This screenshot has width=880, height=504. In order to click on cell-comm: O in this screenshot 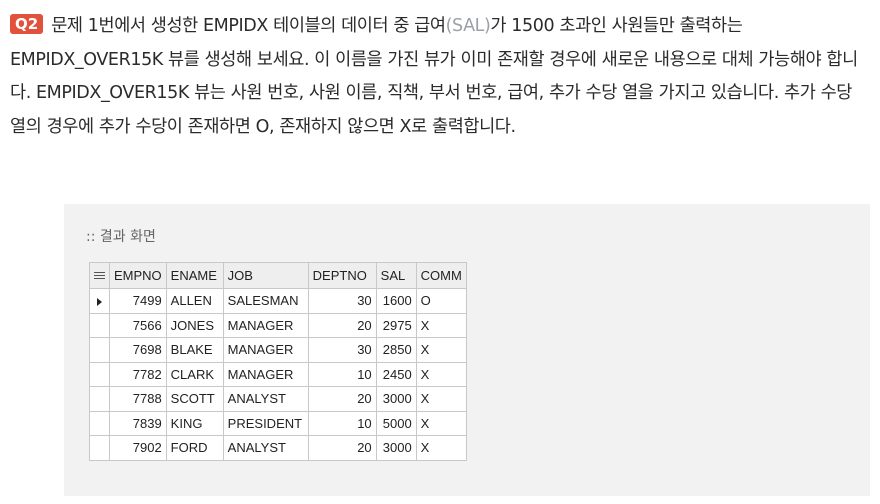, I will do `click(441, 301)`.